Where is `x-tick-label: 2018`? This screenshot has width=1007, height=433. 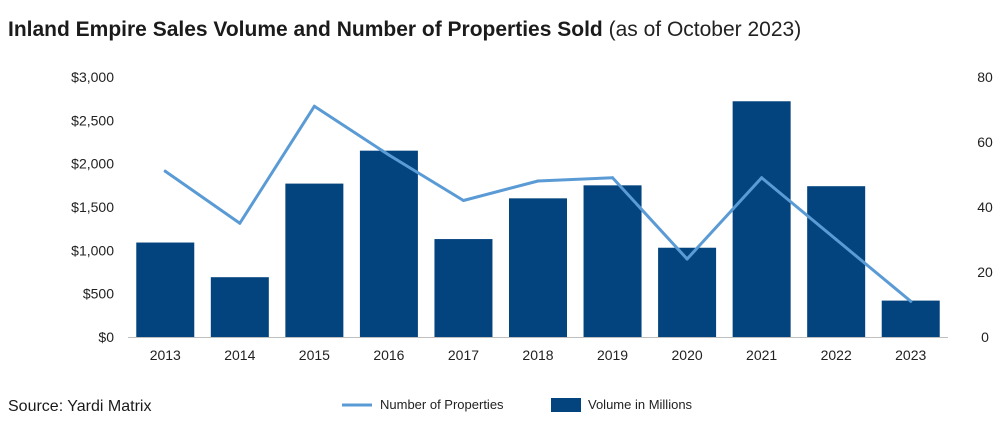
x-tick-label: 2018 is located at coordinates (537, 355).